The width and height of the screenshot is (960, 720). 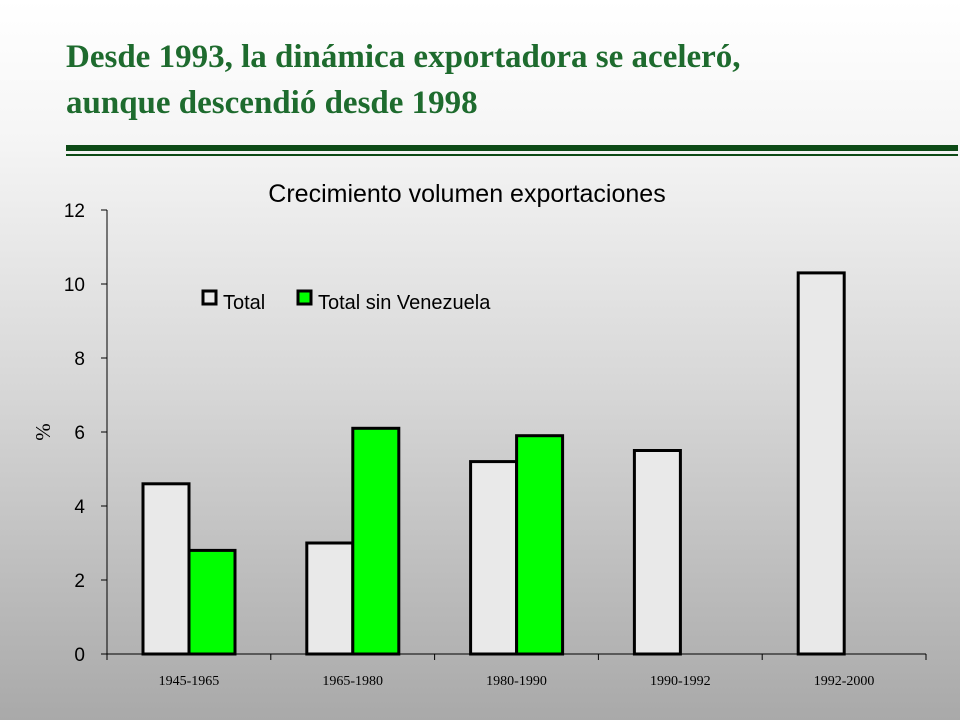 What do you see at coordinates (680, 681) in the screenshot?
I see `x-tick-label: 1990-1992` at bounding box center [680, 681].